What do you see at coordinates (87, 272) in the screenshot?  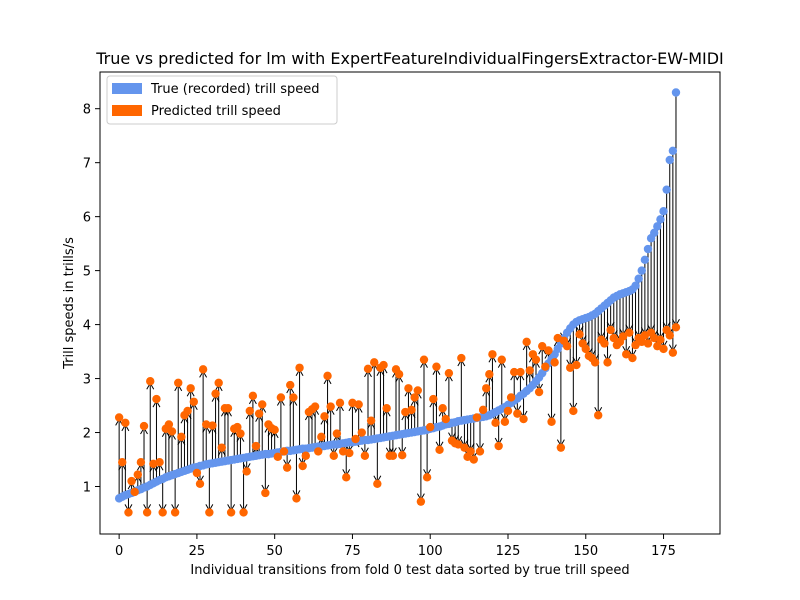 I see `y-tick-label: 5` at bounding box center [87, 272].